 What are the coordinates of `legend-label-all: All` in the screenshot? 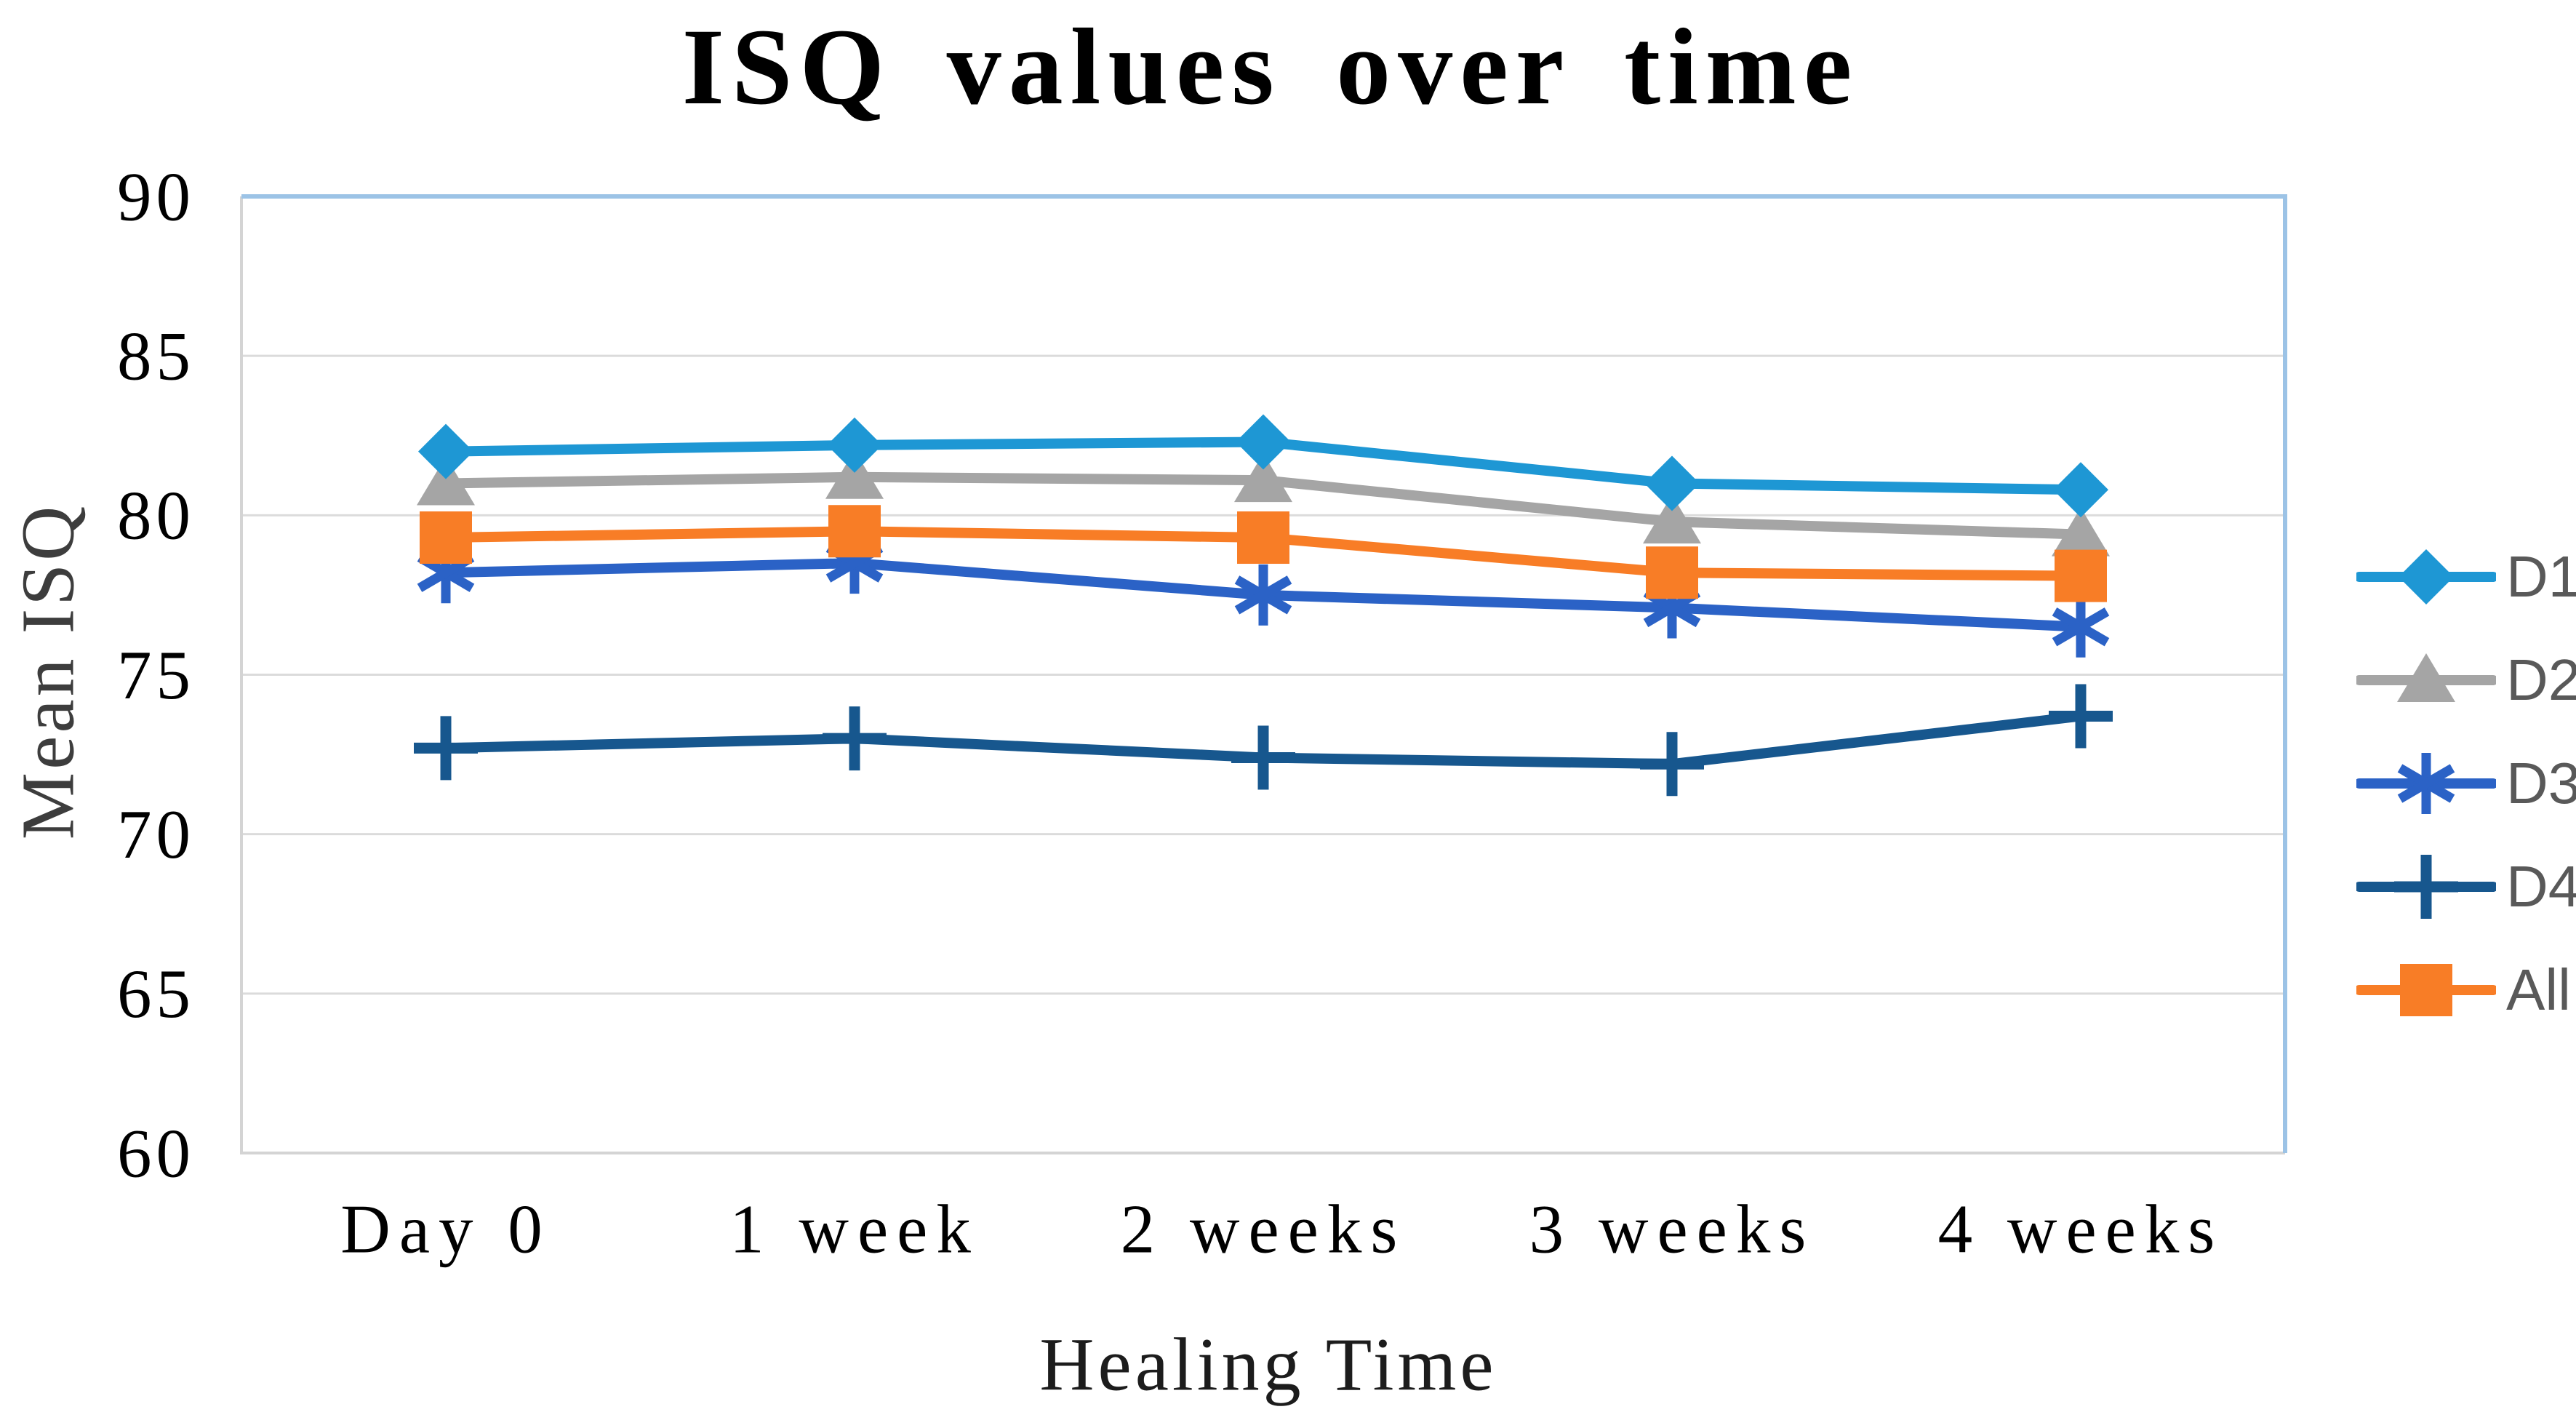 It's located at (2538, 989).